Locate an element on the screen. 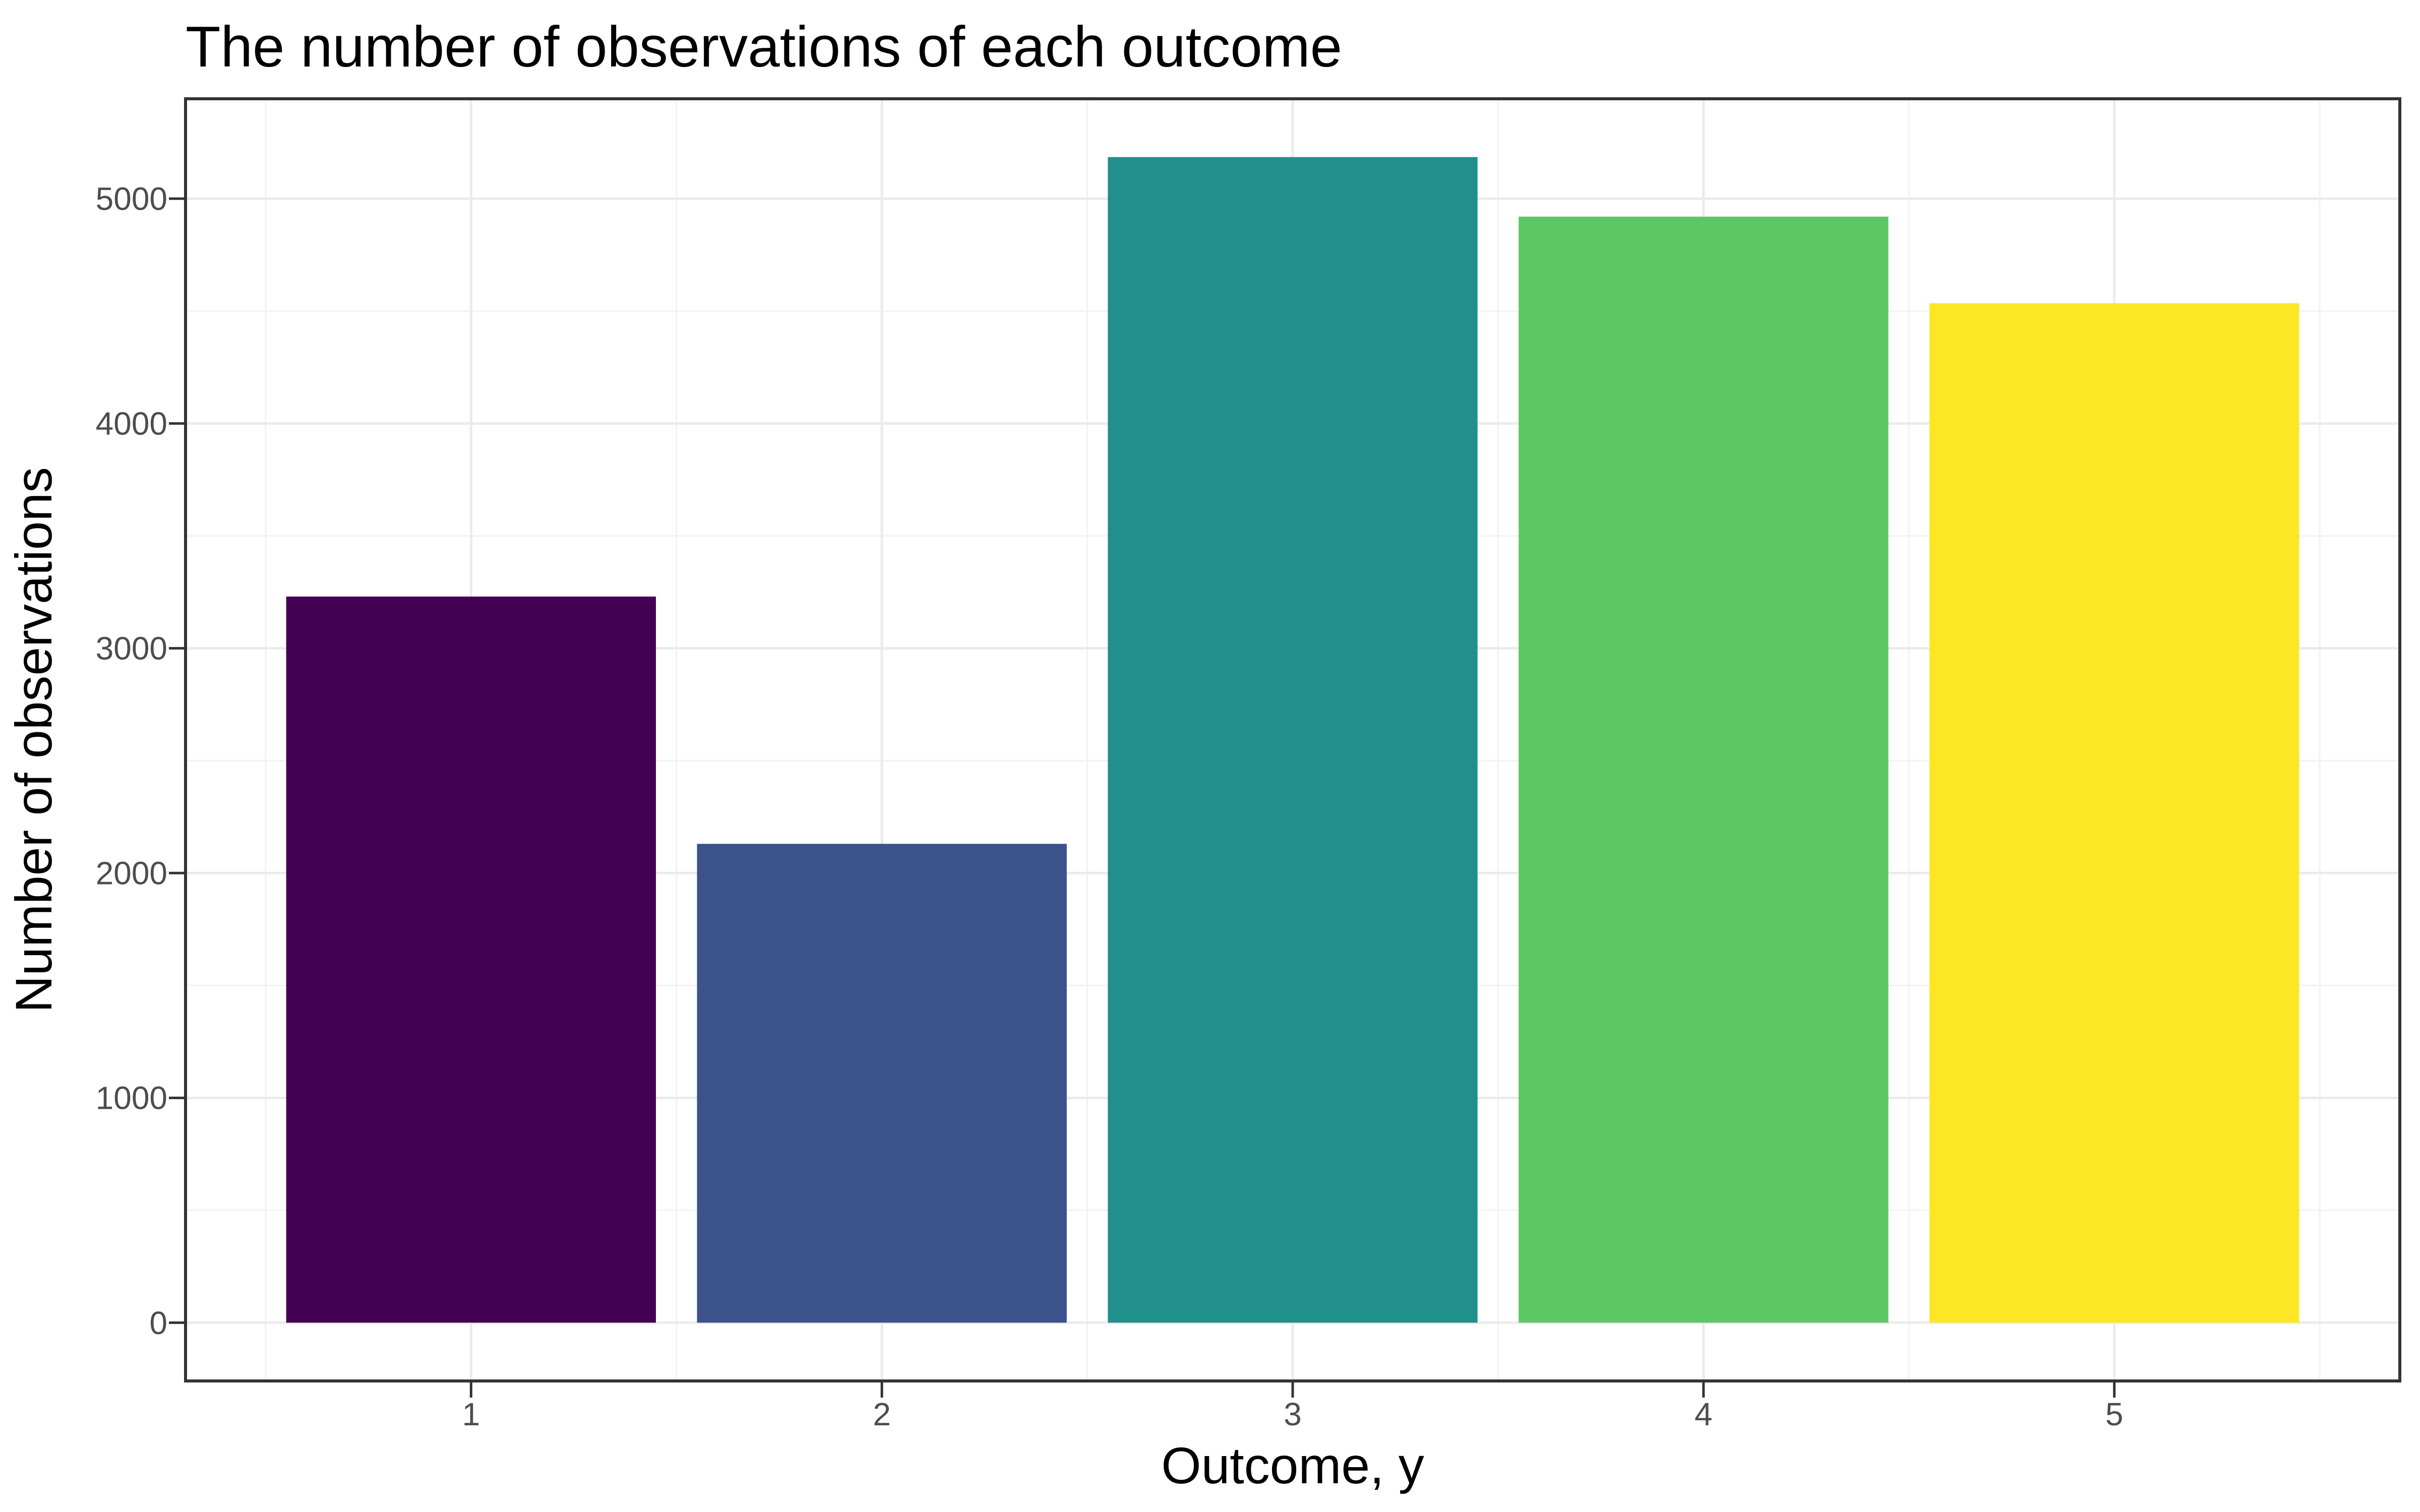  x-tick-label: 4 is located at coordinates (1704, 1414).